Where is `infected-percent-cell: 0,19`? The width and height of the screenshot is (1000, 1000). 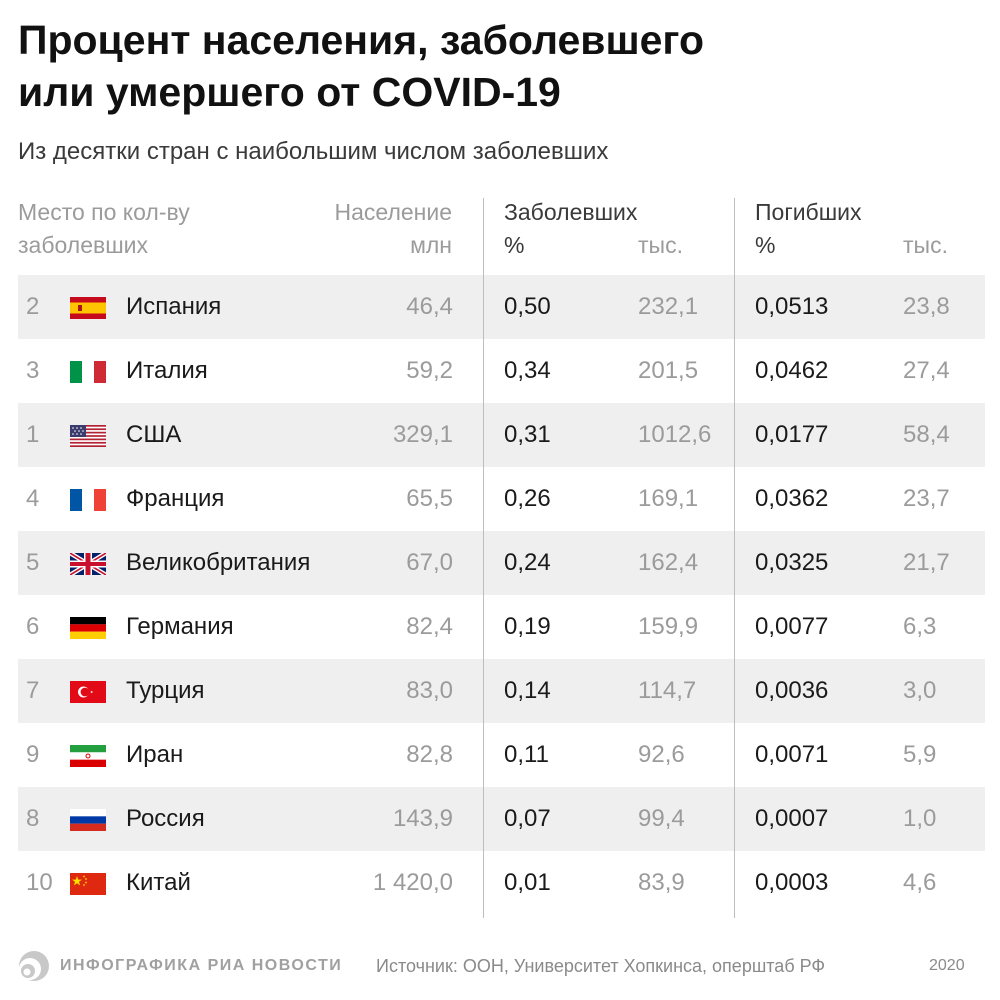 infected-percent-cell: 0,19 is located at coordinates (527, 626).